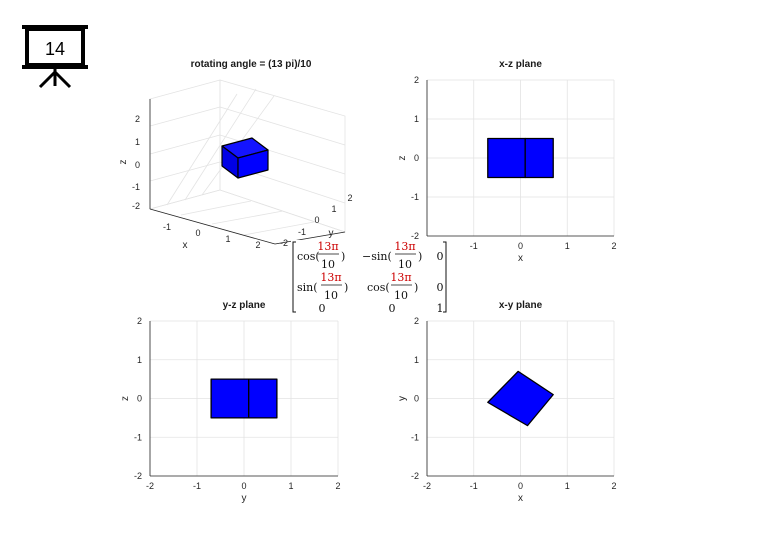 The image size is (759, 548). I want to click on subplot-title: y-z plane, so click(244, 305).